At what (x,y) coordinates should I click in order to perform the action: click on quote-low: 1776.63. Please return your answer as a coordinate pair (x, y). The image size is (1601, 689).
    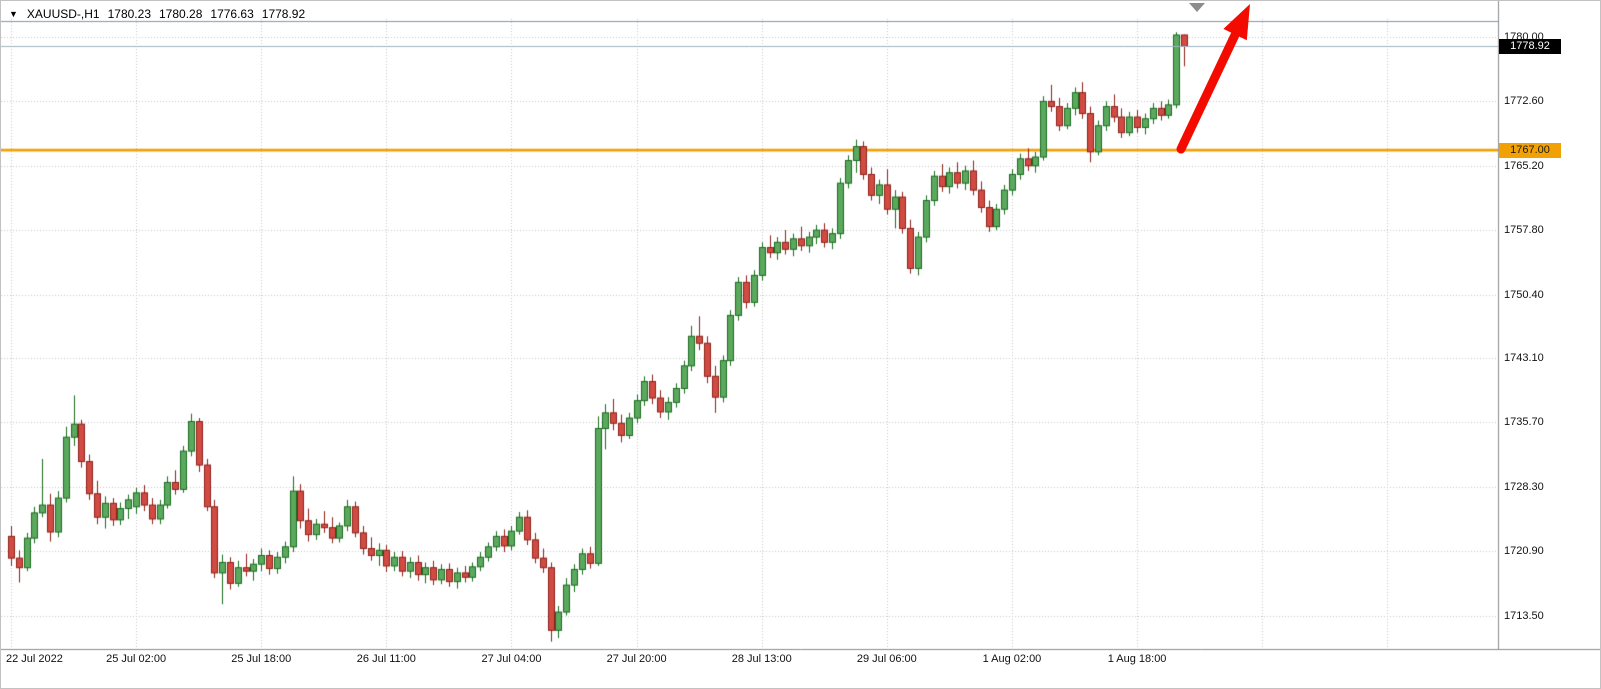
    Looking at the image, I should click on (232, 14).